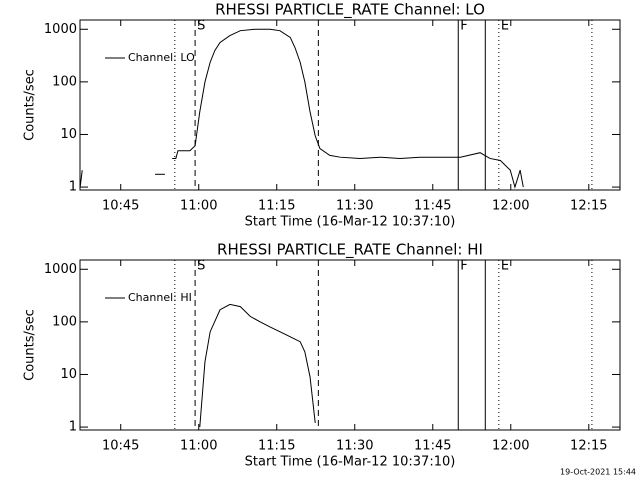 This screenshot has height=480, width=640. What do you see at coordinates (161, 57) in the screenshot?
I see `legend-label: Channel: LO` at bounding box center [161, 57].